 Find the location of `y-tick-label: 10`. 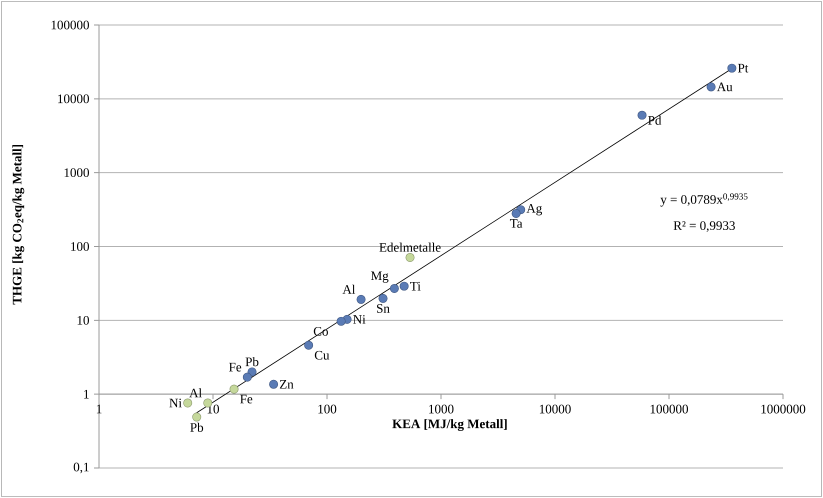

y-tick-label: 10 is located at coordinates (83, 320).